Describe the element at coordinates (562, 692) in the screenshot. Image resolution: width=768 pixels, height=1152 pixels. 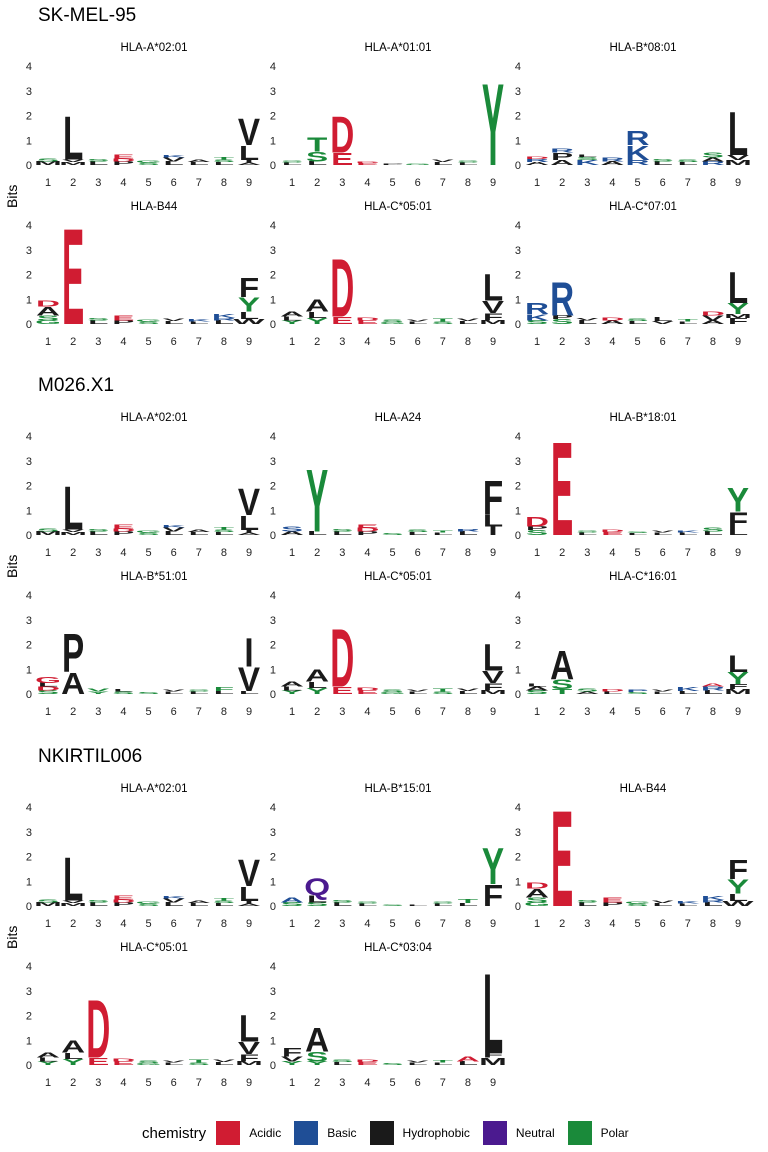
I see `logo-letter-t: T` at that location.